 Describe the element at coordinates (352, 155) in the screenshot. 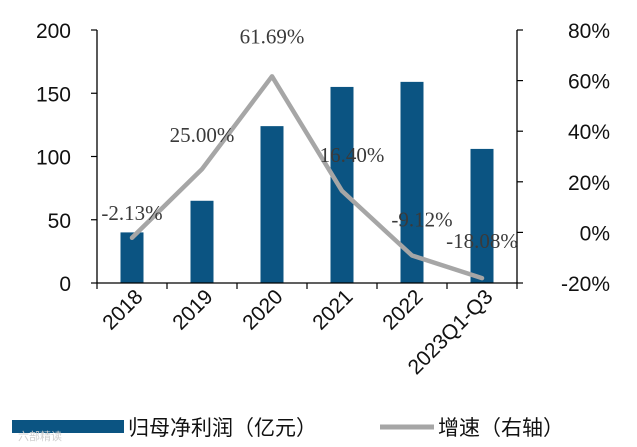

I see `growth-label-2021: 16.40%` at that location.